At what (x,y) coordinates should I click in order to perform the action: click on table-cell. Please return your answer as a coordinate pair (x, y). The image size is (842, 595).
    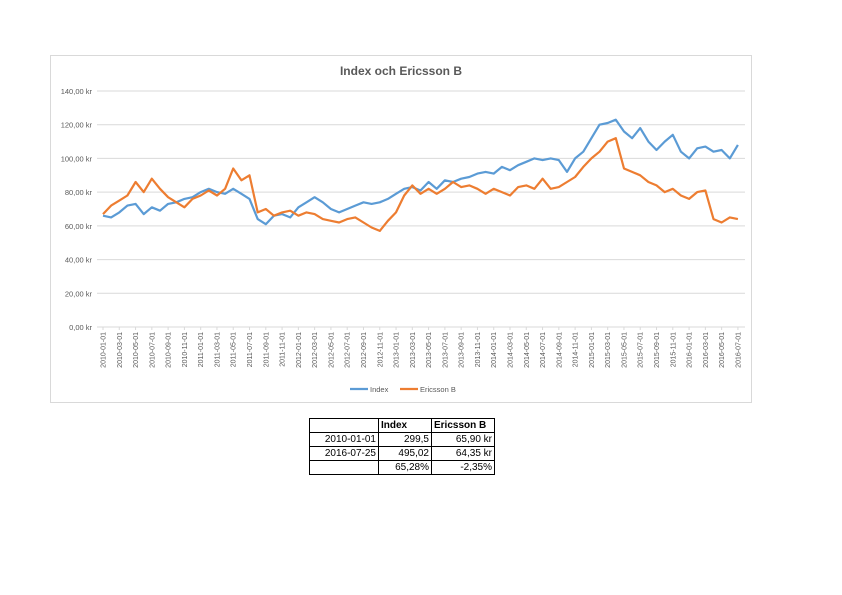
    Looking at the image, I should click on (344, 467).